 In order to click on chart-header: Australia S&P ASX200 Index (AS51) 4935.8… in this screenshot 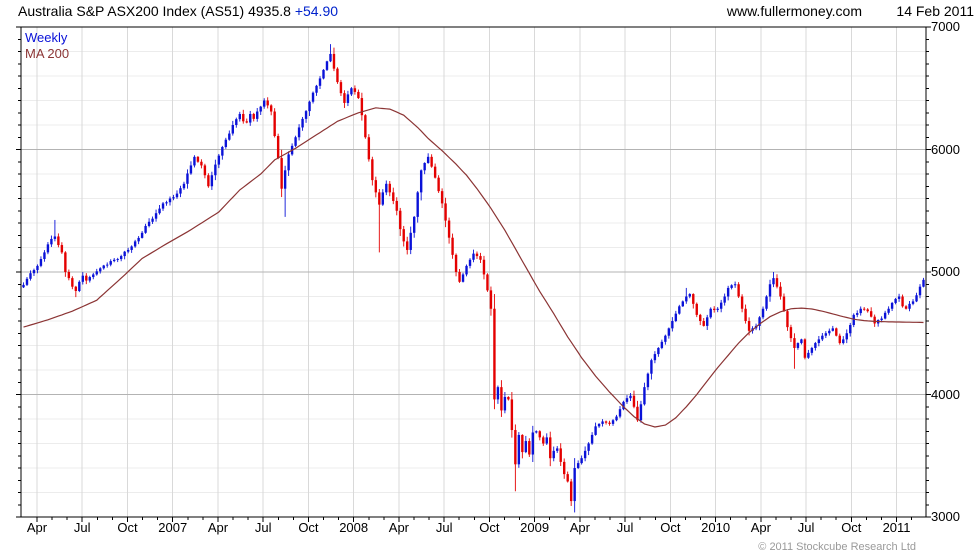, I will do `click(178, 11)`.